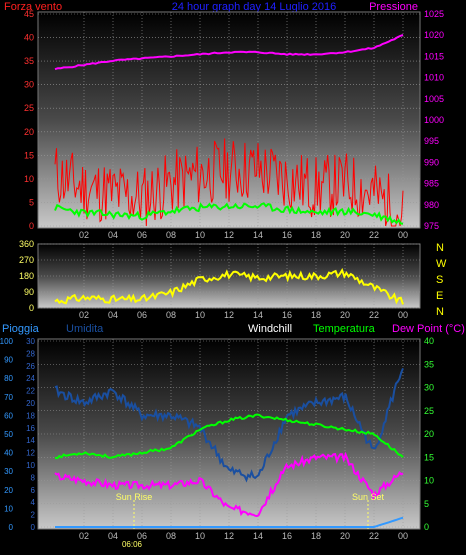 Image resolution: width=466 pixels, height=555 pixels. What do you see at coordinates (30, 440) in the screenshot?
I see `humidity-axis-label: 14` at bounding box center [30, 440].